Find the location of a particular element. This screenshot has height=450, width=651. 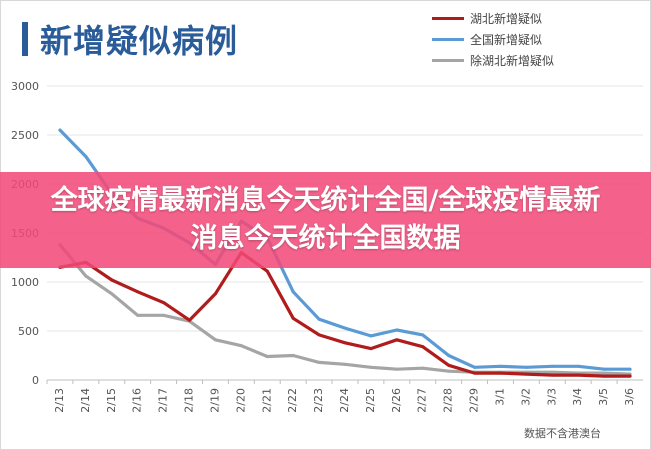

legend-label-hubei: 湖北新增疑似 is located at coordinates (506, 19).